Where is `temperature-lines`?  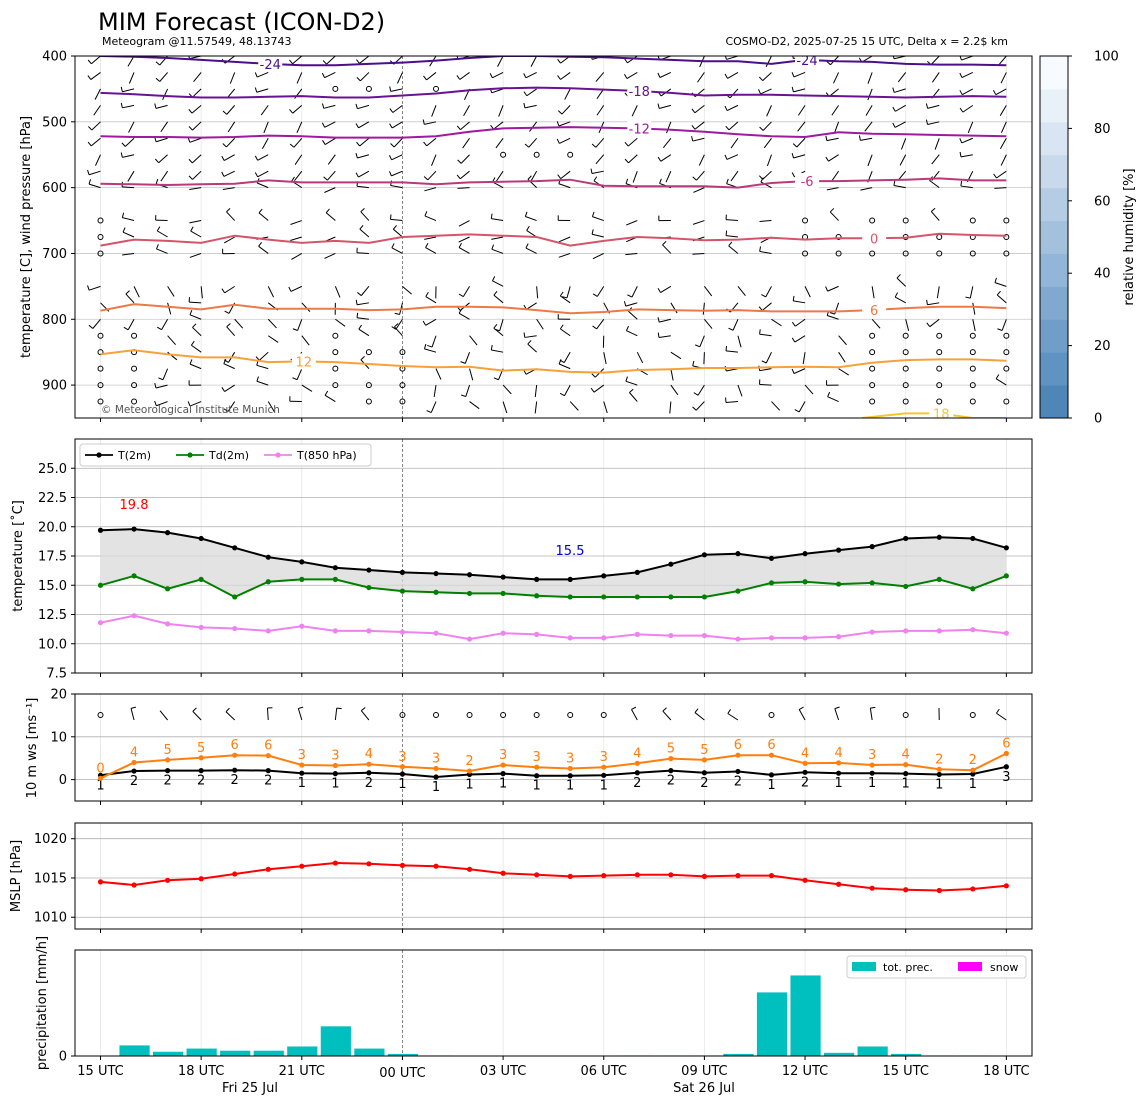
temperature-lines is located at coordinates (553, 584).